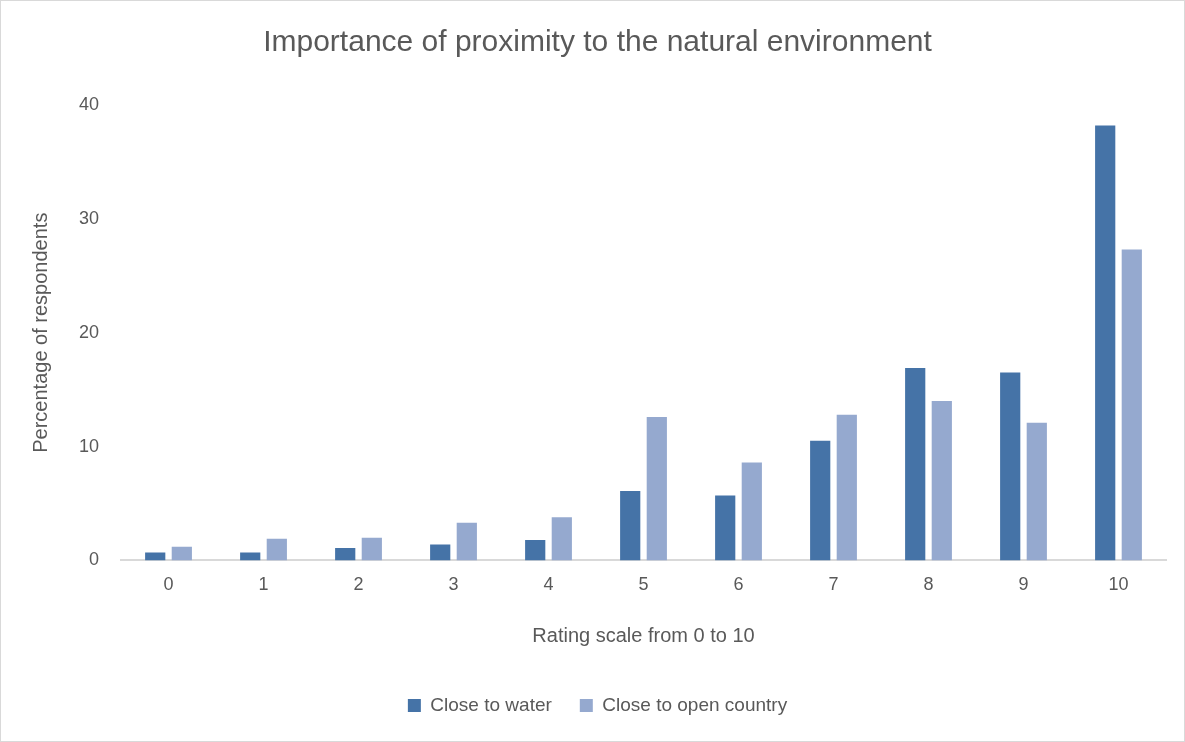 This screenshot has height=742, width=1185. What do you see at coordinates (928, 584) in the screenshot?
I see `x-tick-label: 8` at bounding box center [928, 584].